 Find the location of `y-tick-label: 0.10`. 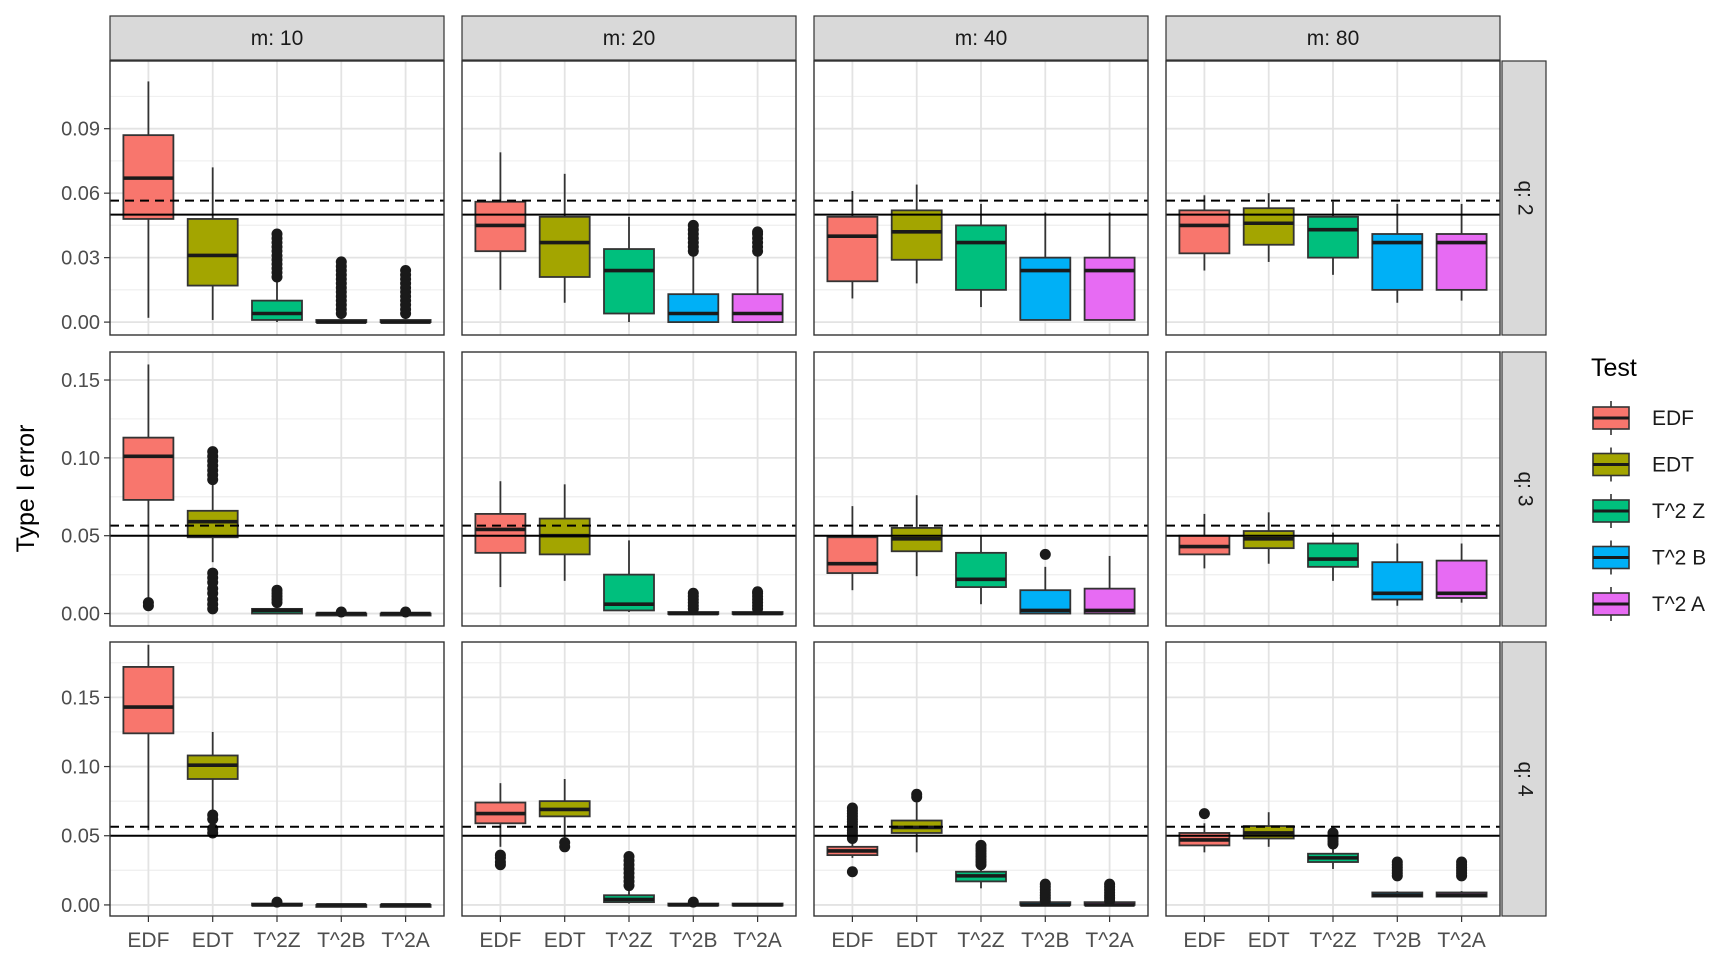

y-tick-label: 0.10 is located at coordinates (80, 768).